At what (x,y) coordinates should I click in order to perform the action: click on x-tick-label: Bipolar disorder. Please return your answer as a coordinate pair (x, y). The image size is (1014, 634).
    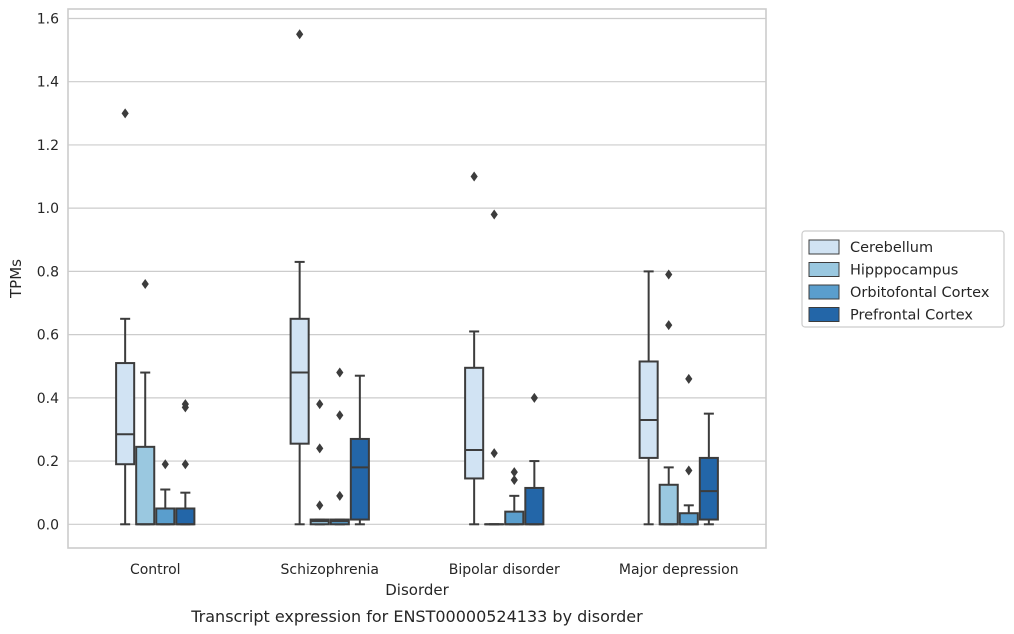
    Looking at the image, I should click on (504, 570).